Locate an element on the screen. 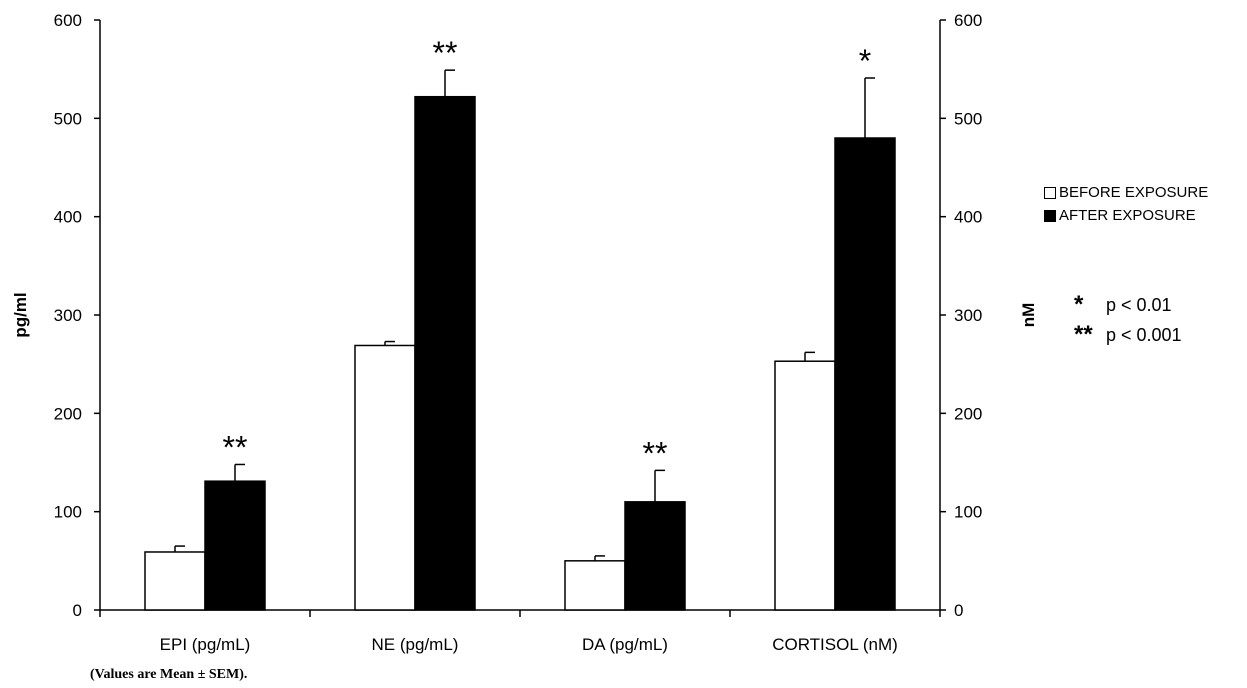  legend-label-after: AFTER EXPOSURE is located at coordinates (1127, 215).